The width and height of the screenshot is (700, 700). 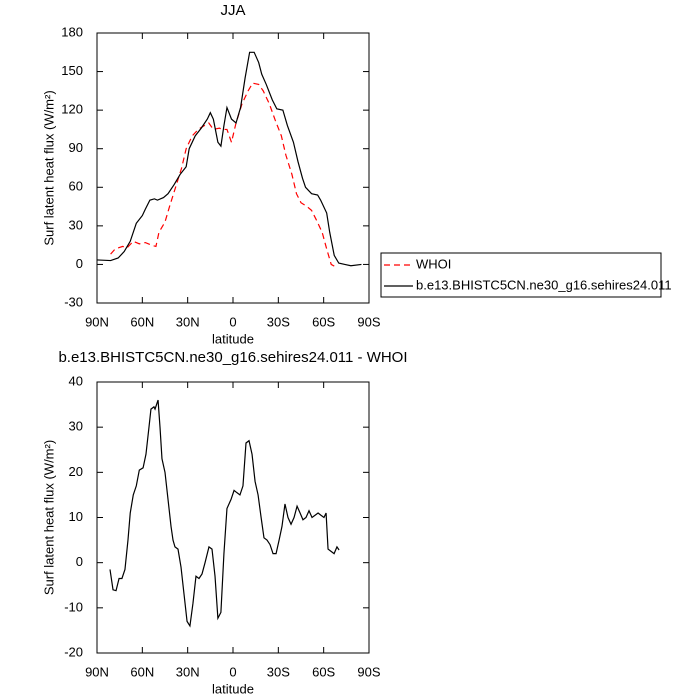 I want to click on chart-title: JJA, so click(x=232, y=10).